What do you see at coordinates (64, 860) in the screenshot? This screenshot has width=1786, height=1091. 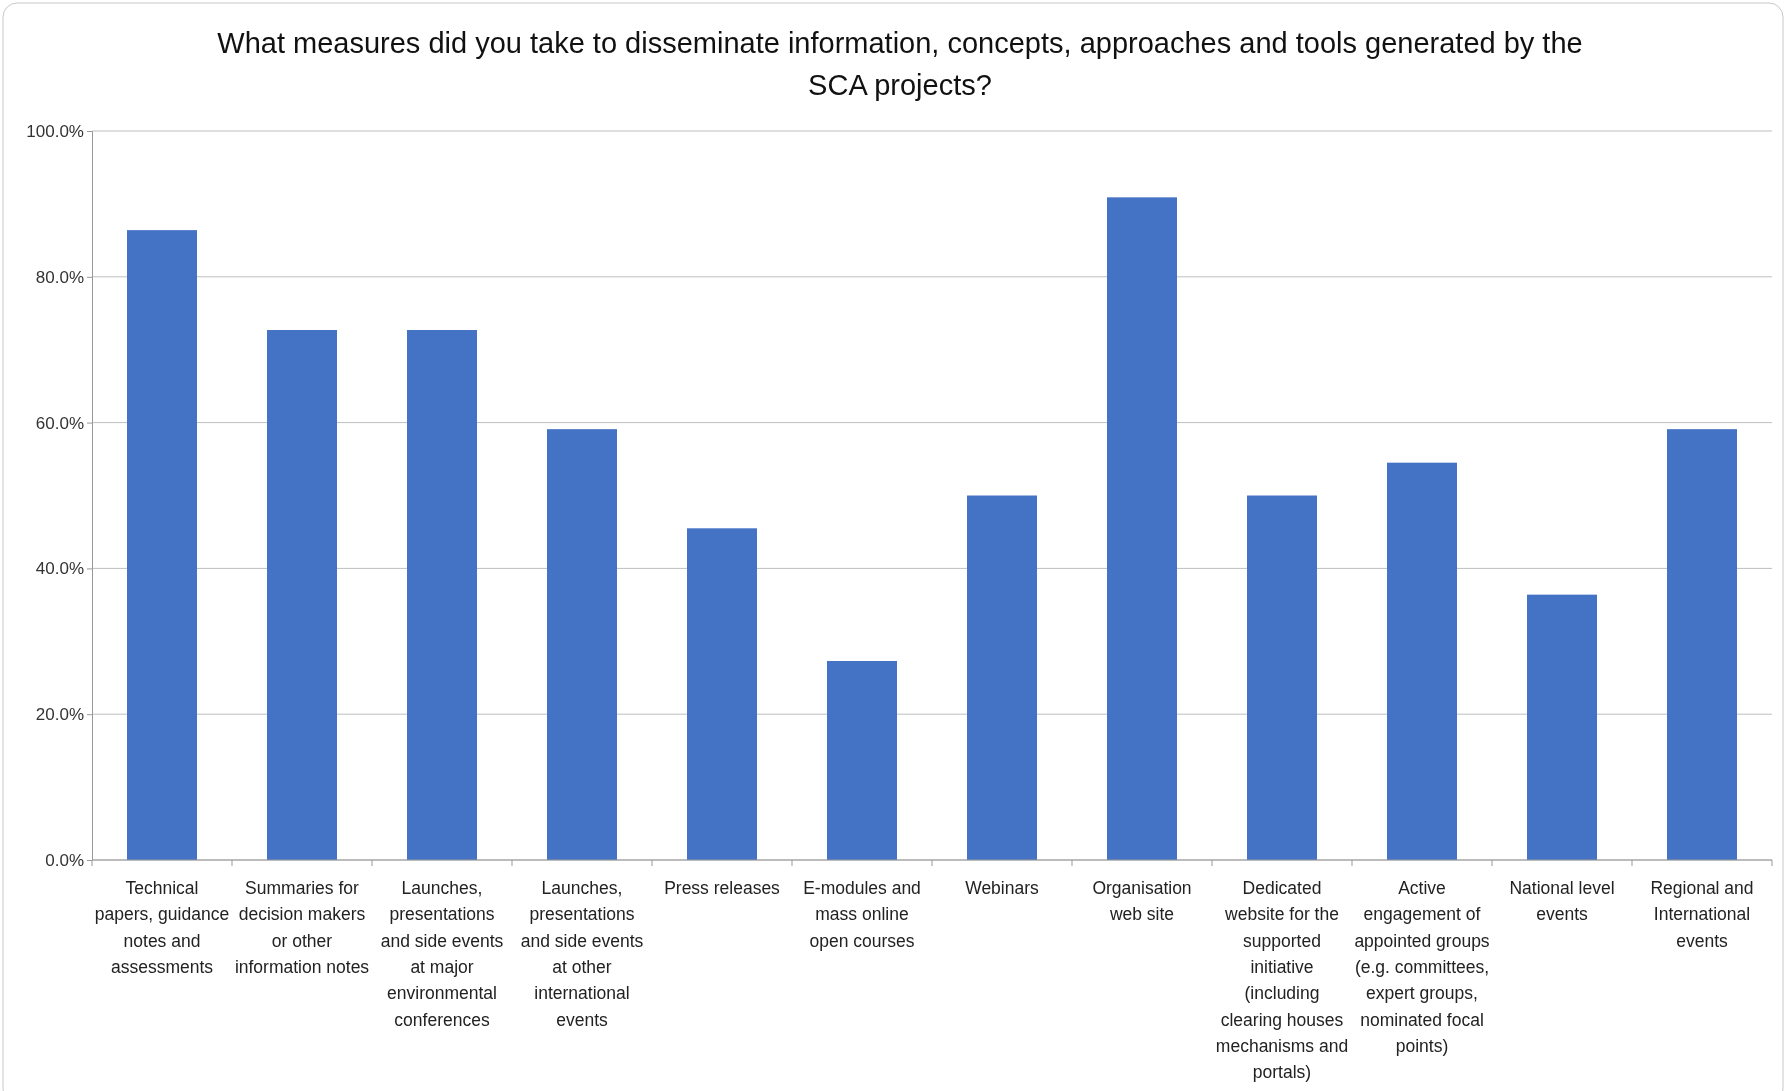 I see `y-tick-label: 0.0%` at bounding box center [64, 860].